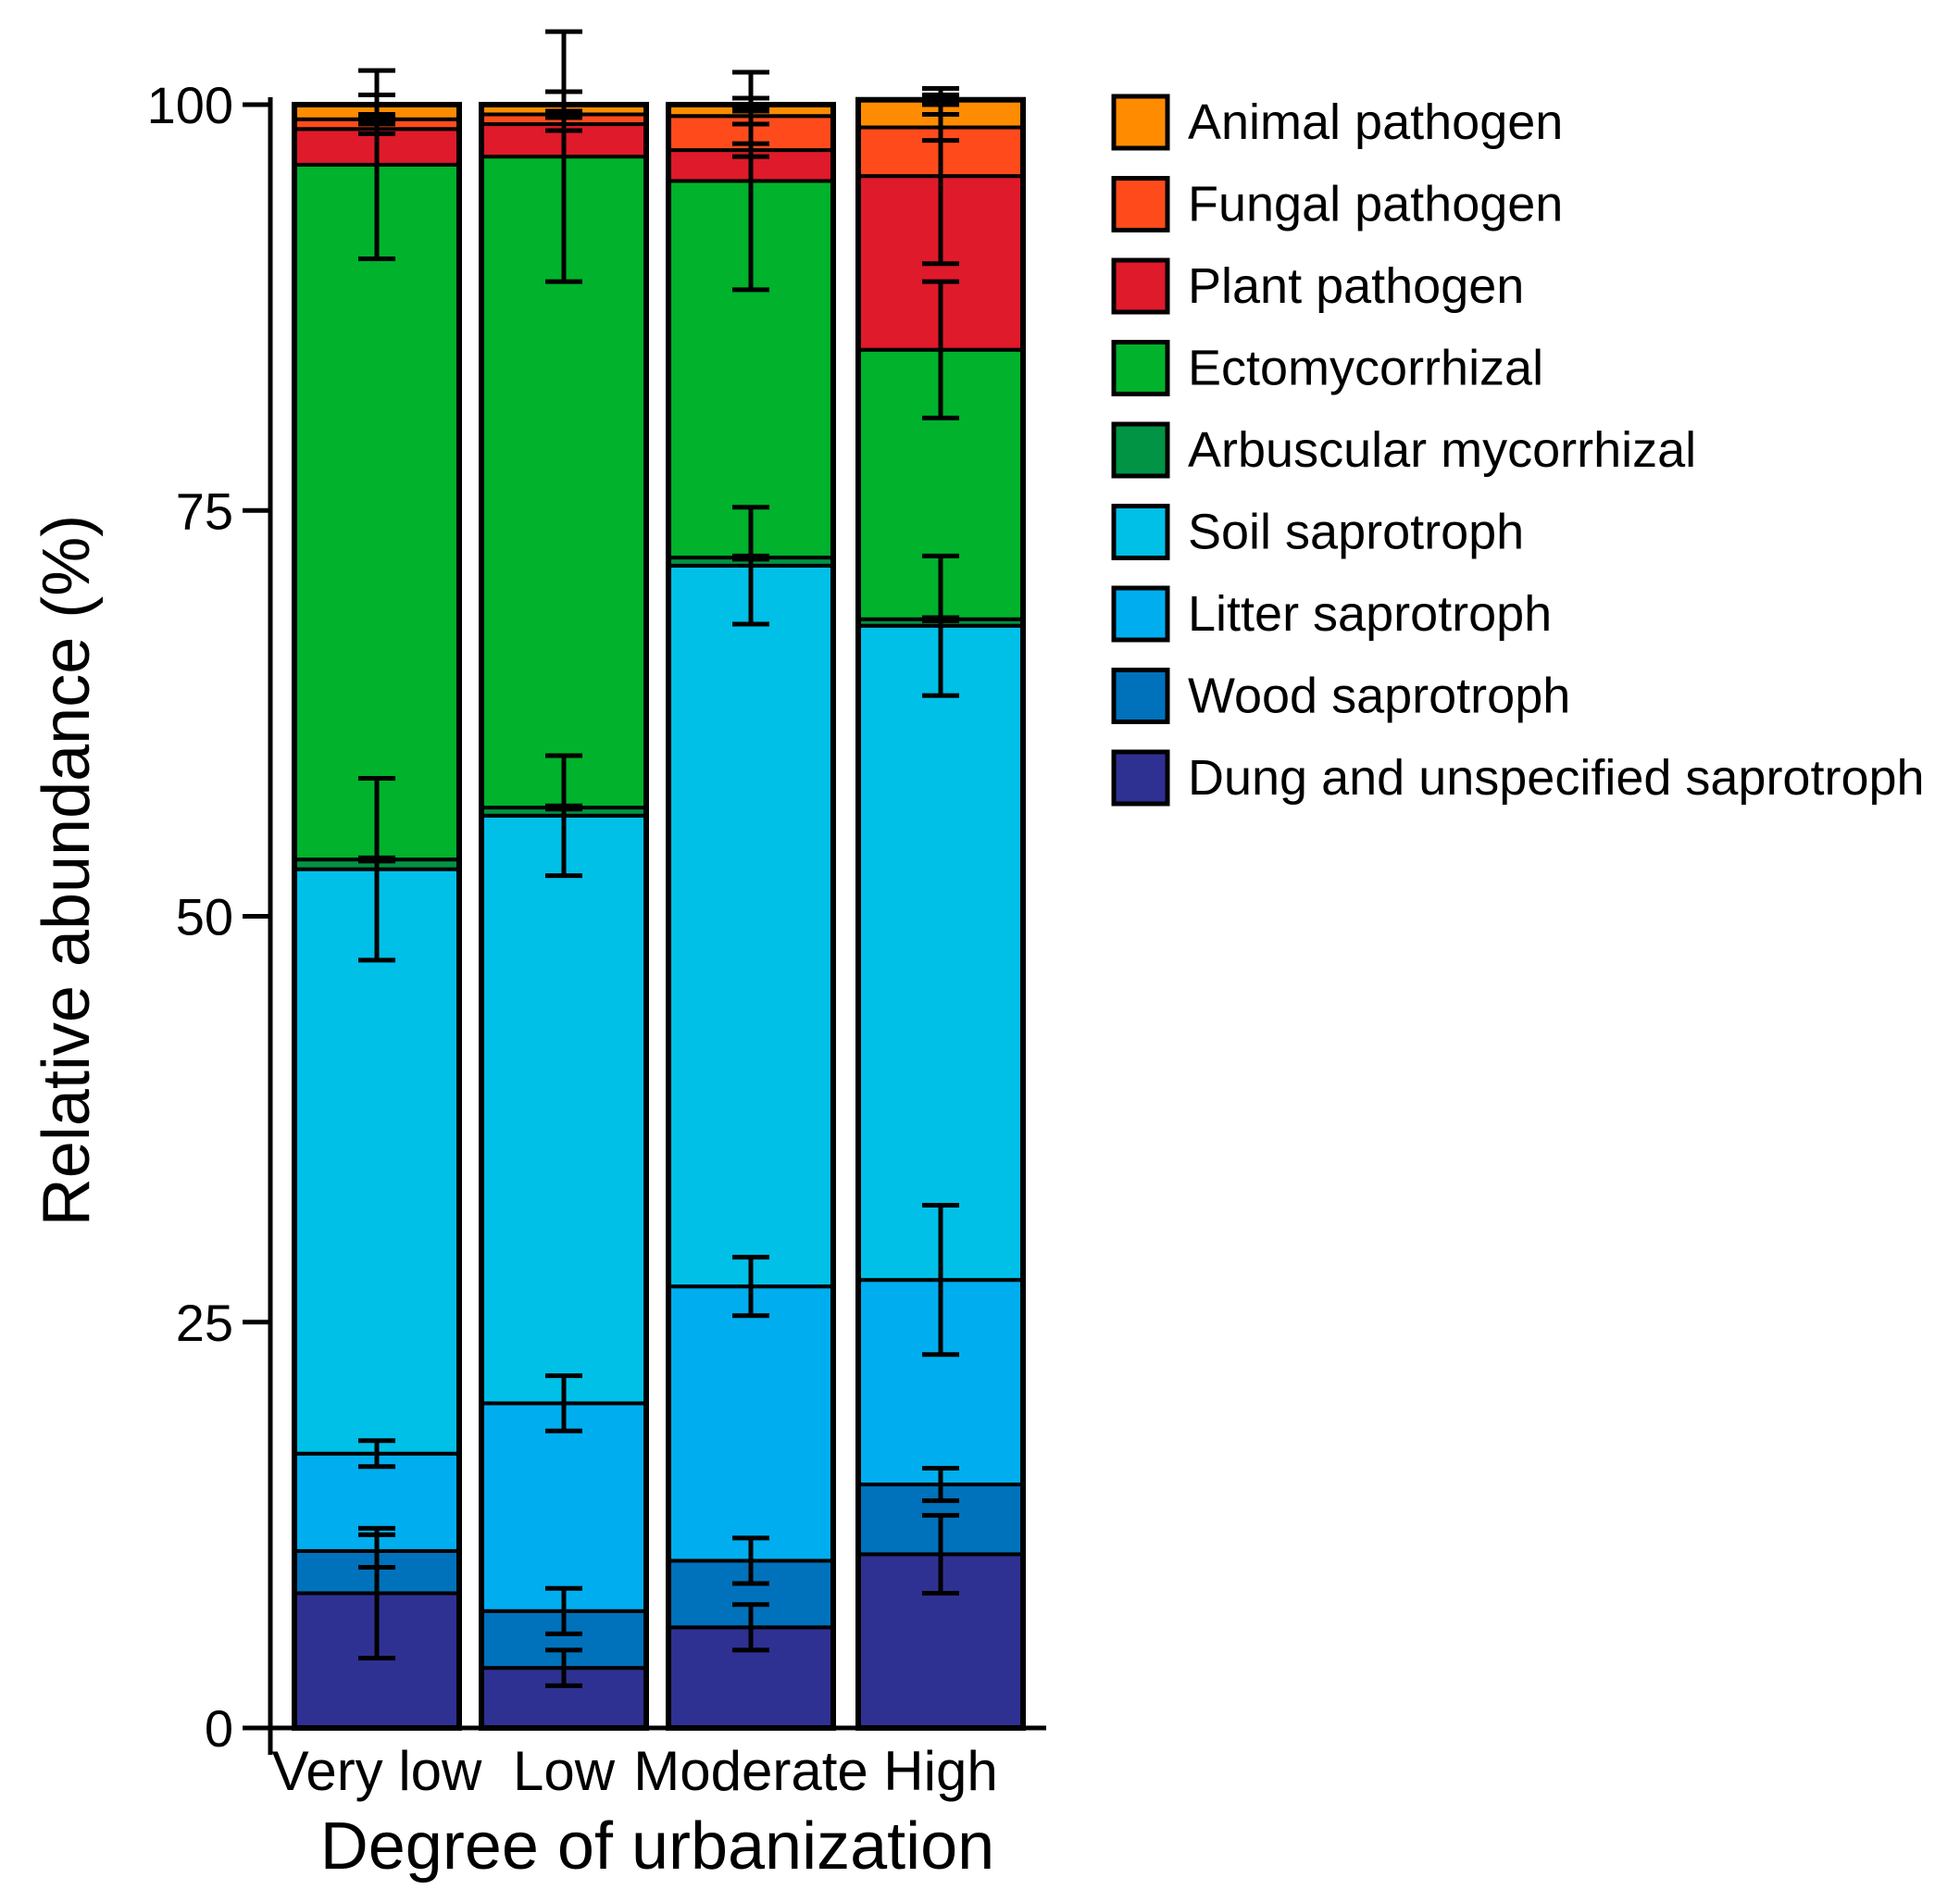 The height and width of the screenshot is (1890, 1960). What do you see at coordinates (563, 816) in the screenshot?
I see `error-bar-low-soil-saprotroph` at bounding box center [563, 816].